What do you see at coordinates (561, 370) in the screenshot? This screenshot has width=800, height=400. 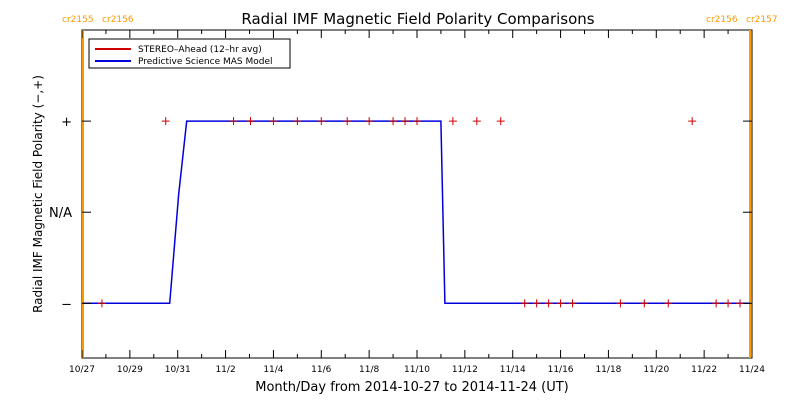 I see `x-tick-label: 11/16` at bounding box center [561, 370].